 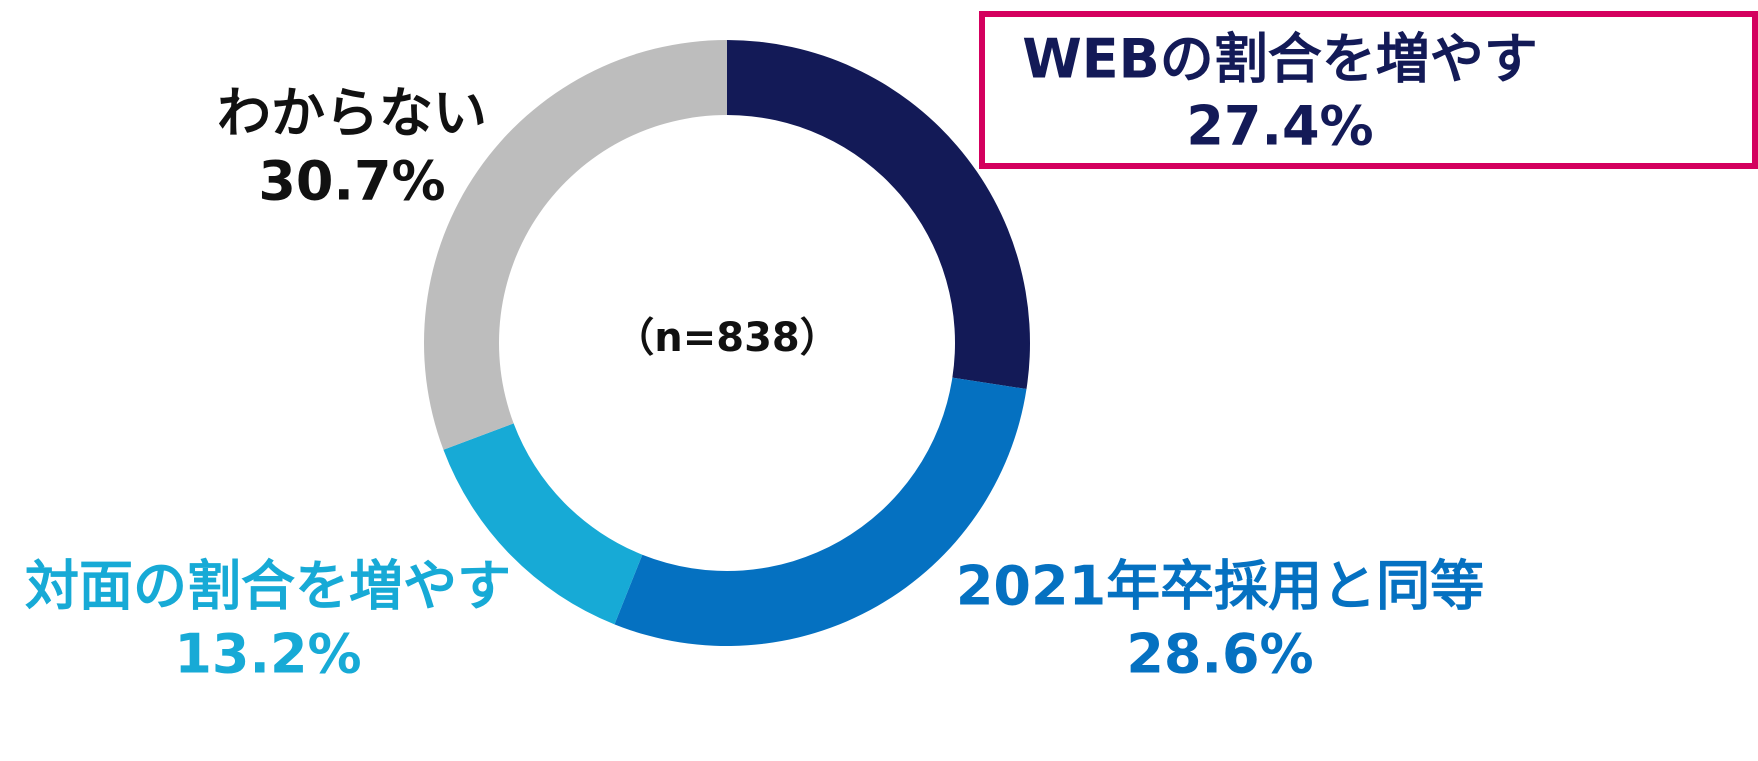 What do you see at coordinates (1220, 586) in the screenshot?
I see `category-label: 2021年卒採用と同等` at bounding box center [1220, 586].